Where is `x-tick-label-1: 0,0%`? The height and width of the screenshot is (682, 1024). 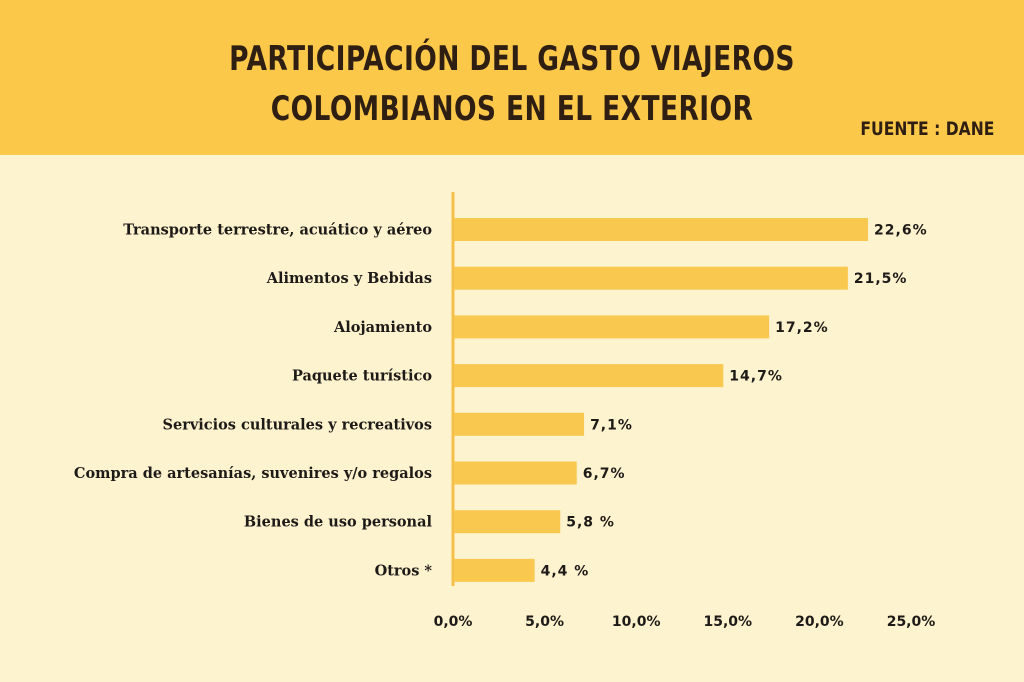 x-tick-label-1: 0,0% is located at coordinates (453, 622).